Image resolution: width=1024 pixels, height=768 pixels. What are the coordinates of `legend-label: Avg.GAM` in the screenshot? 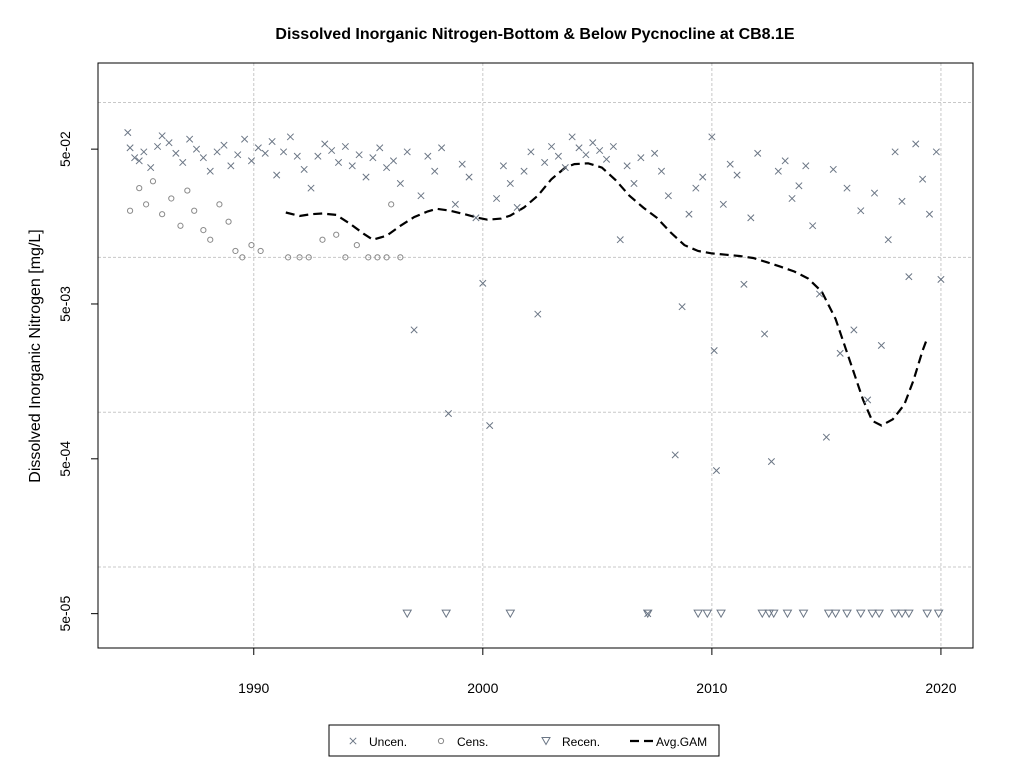 It's located at (681, 742).